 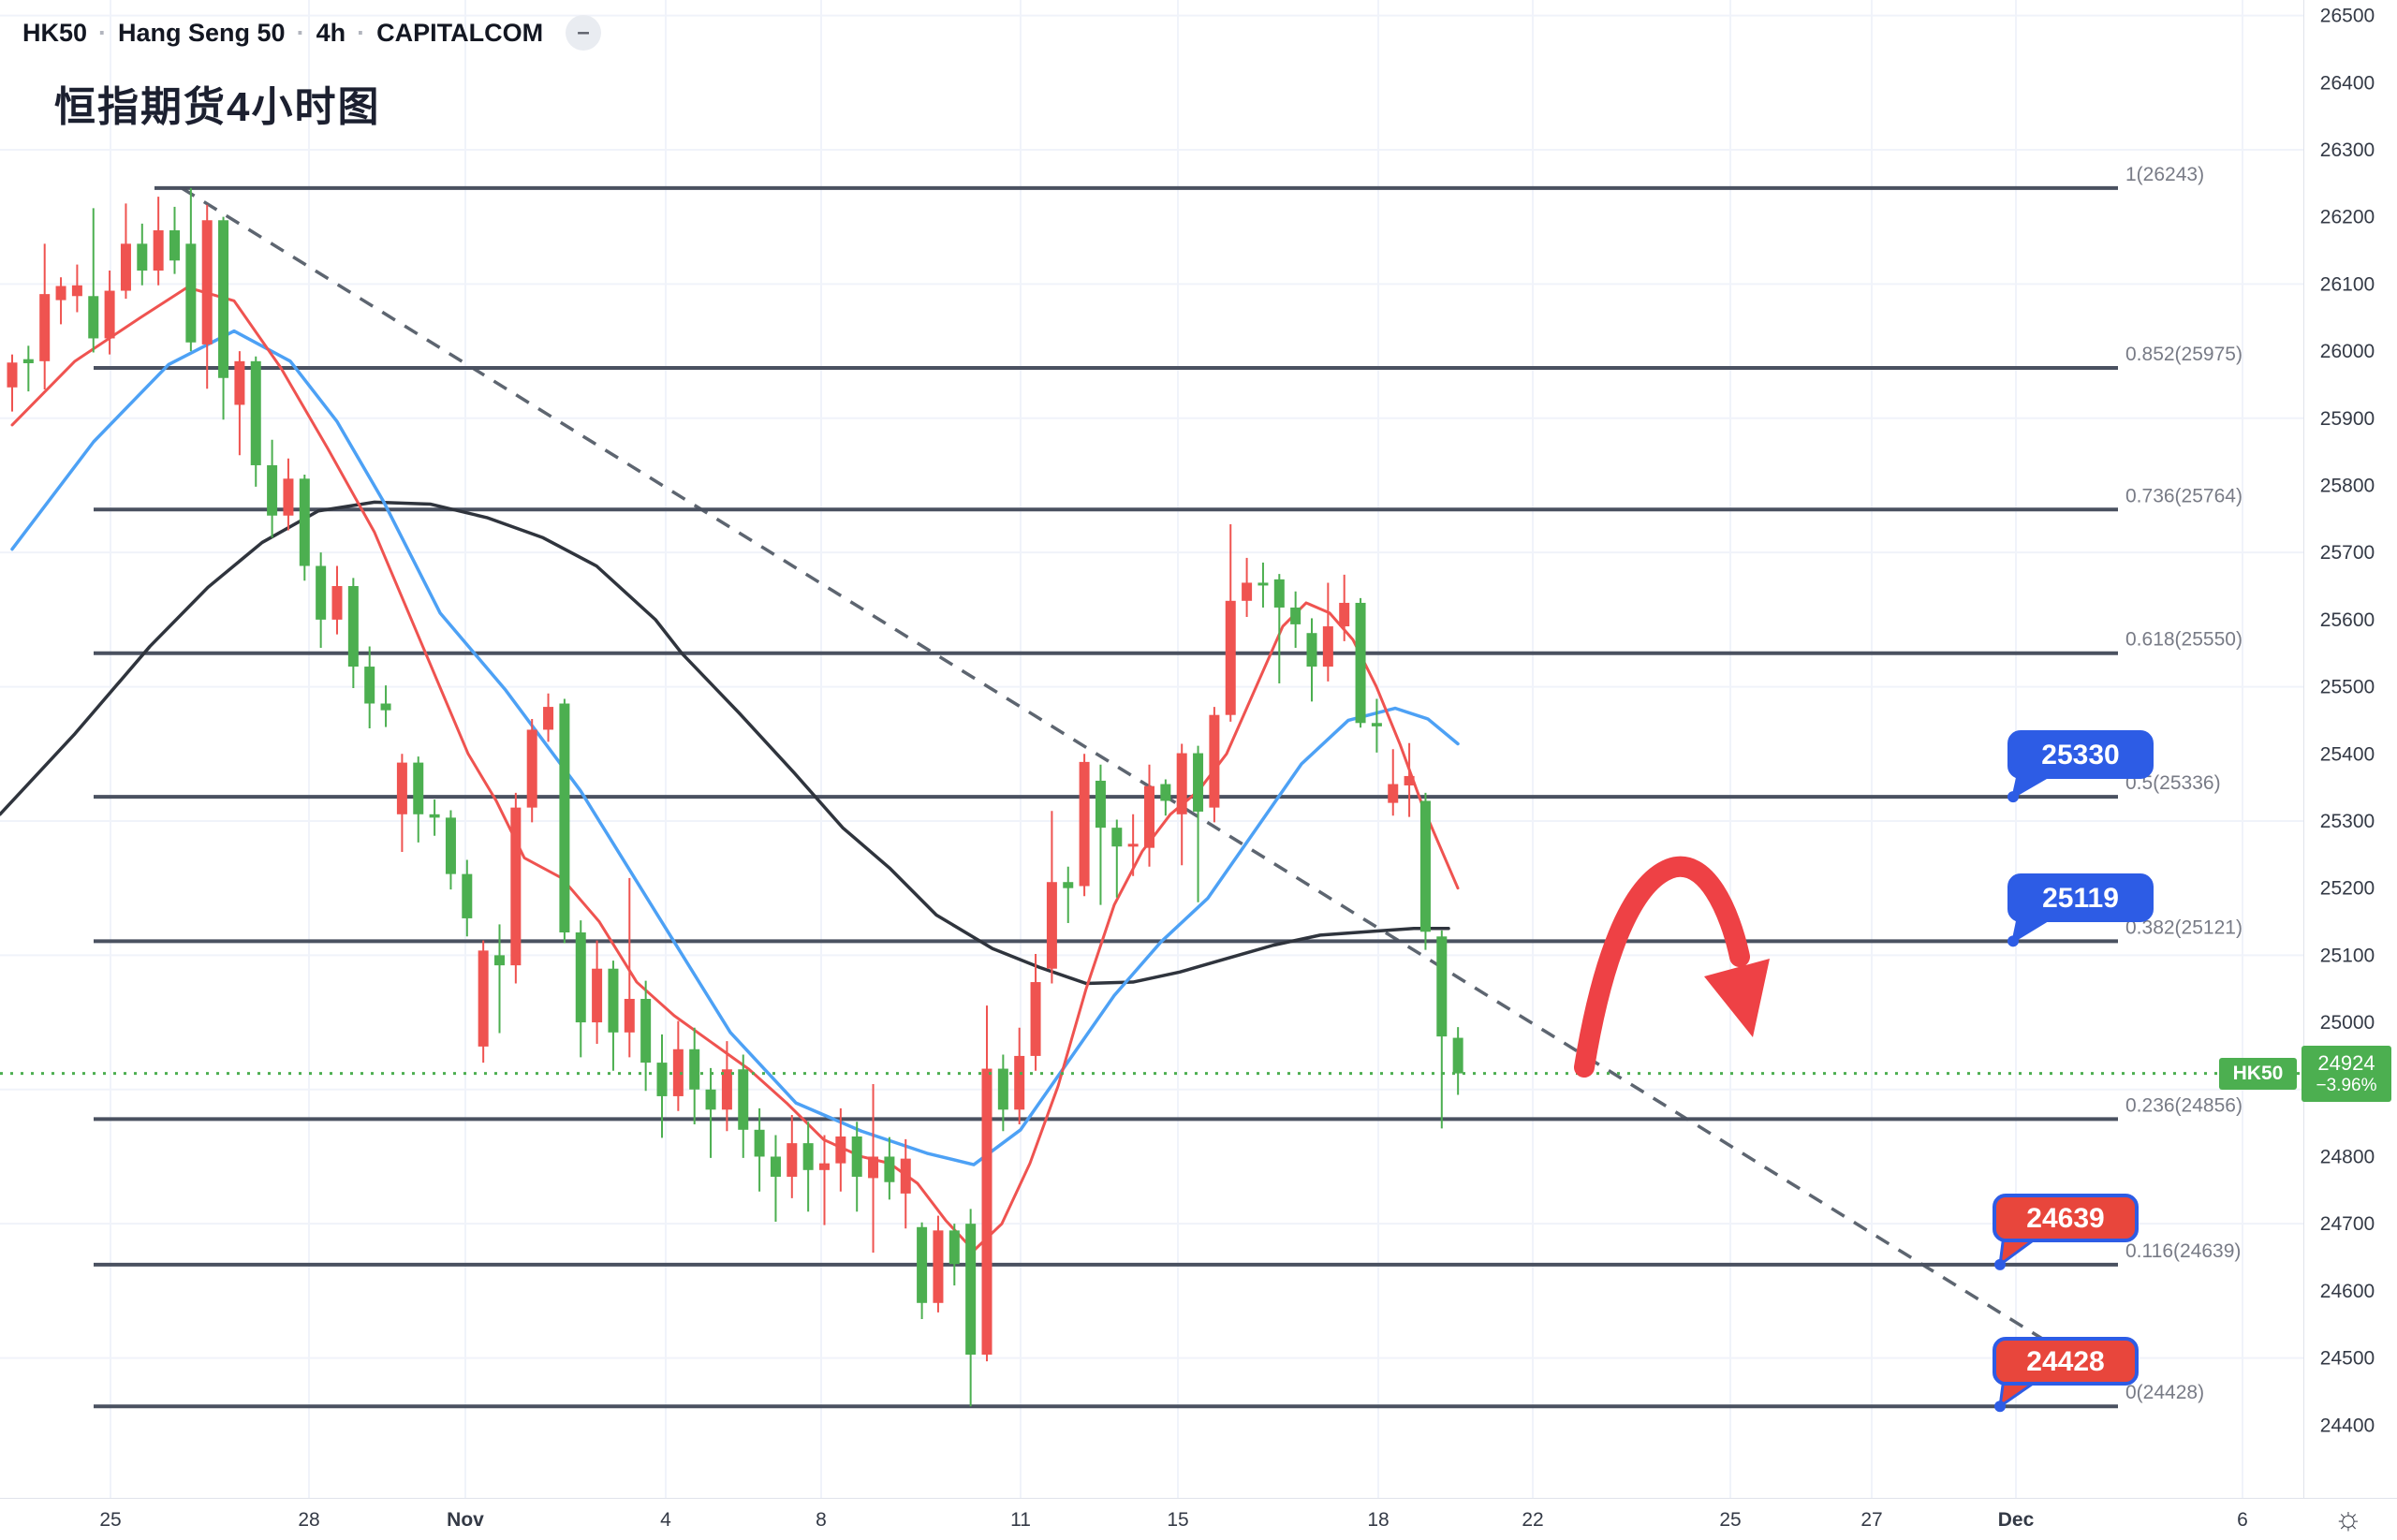 I want to click on collapse-legend-button: –, so click(x=584, y=33).